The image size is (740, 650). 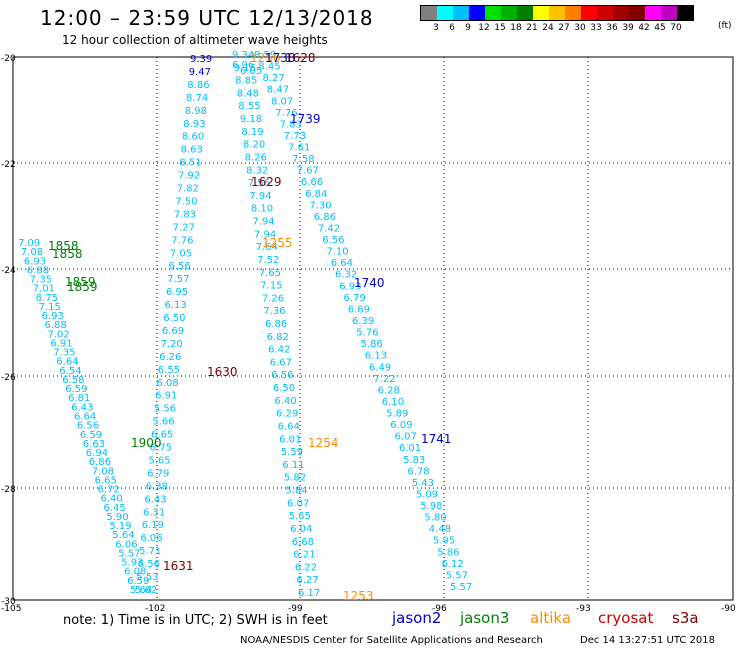 I want to click on scale-label: 39, so click(x=628, y=28).